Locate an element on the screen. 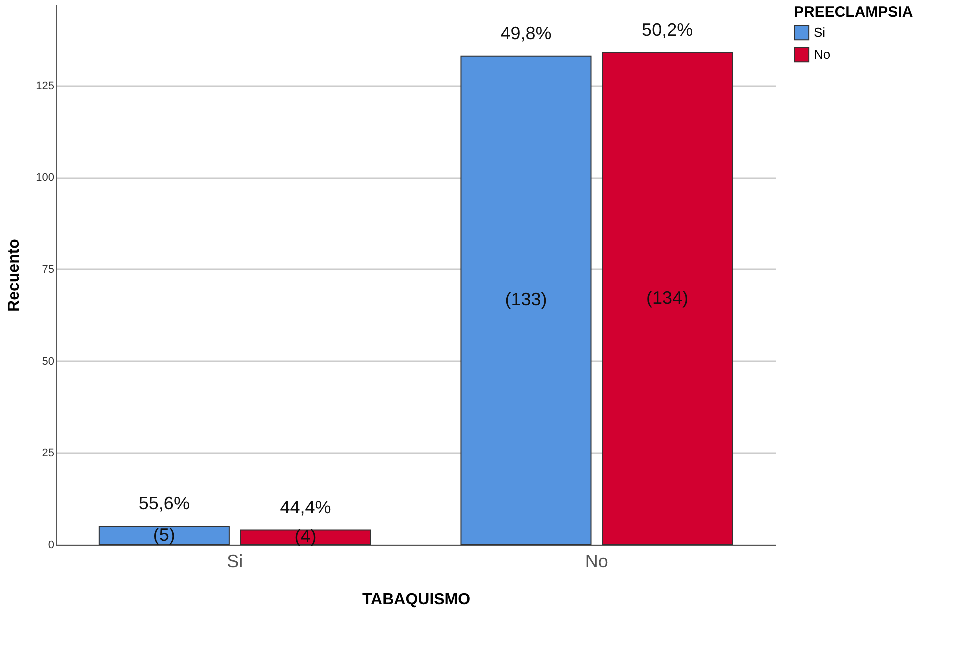 The height and width of the screenshot is (648, 974). annotation: 55,6% is located at coordinates (164, 504).